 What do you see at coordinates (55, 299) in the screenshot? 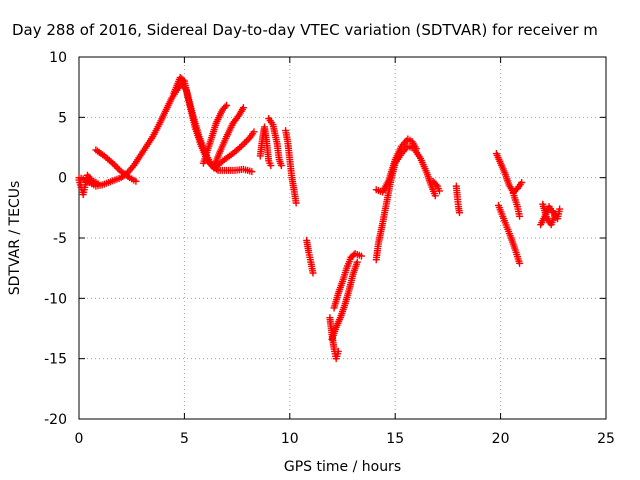
I see `y-tick-label: -10` at bounding box center [55, 299].